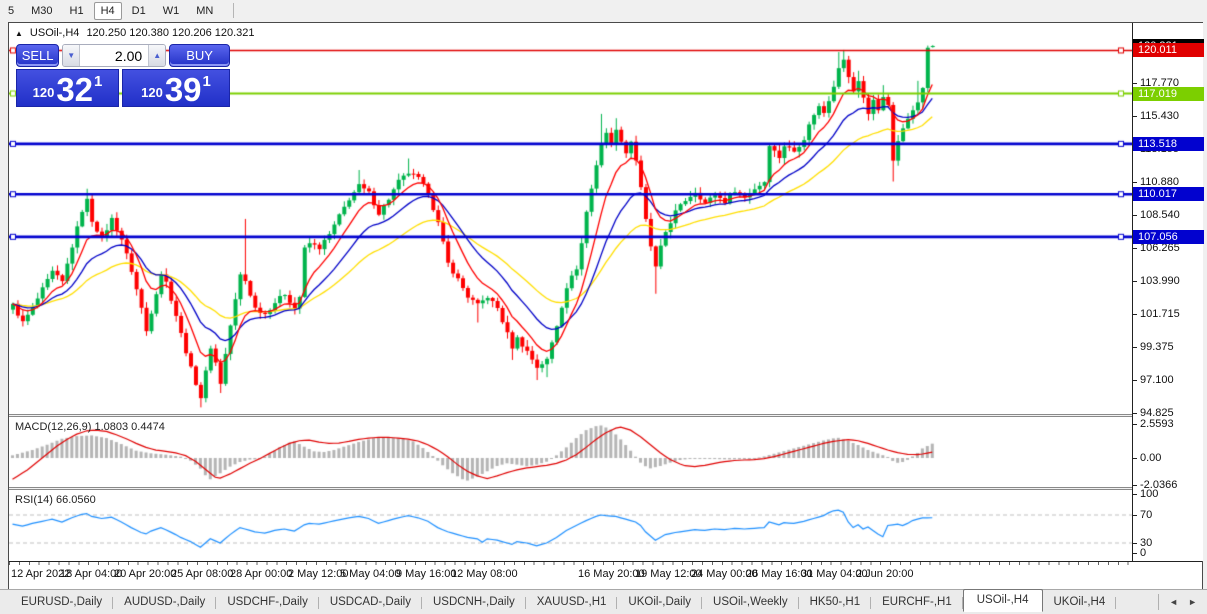 This screenshot has height=614, width=1207. Describe the element at coordinates (98, 81) in the screenshot. I see `bid-pip-digit: 1` at that location.